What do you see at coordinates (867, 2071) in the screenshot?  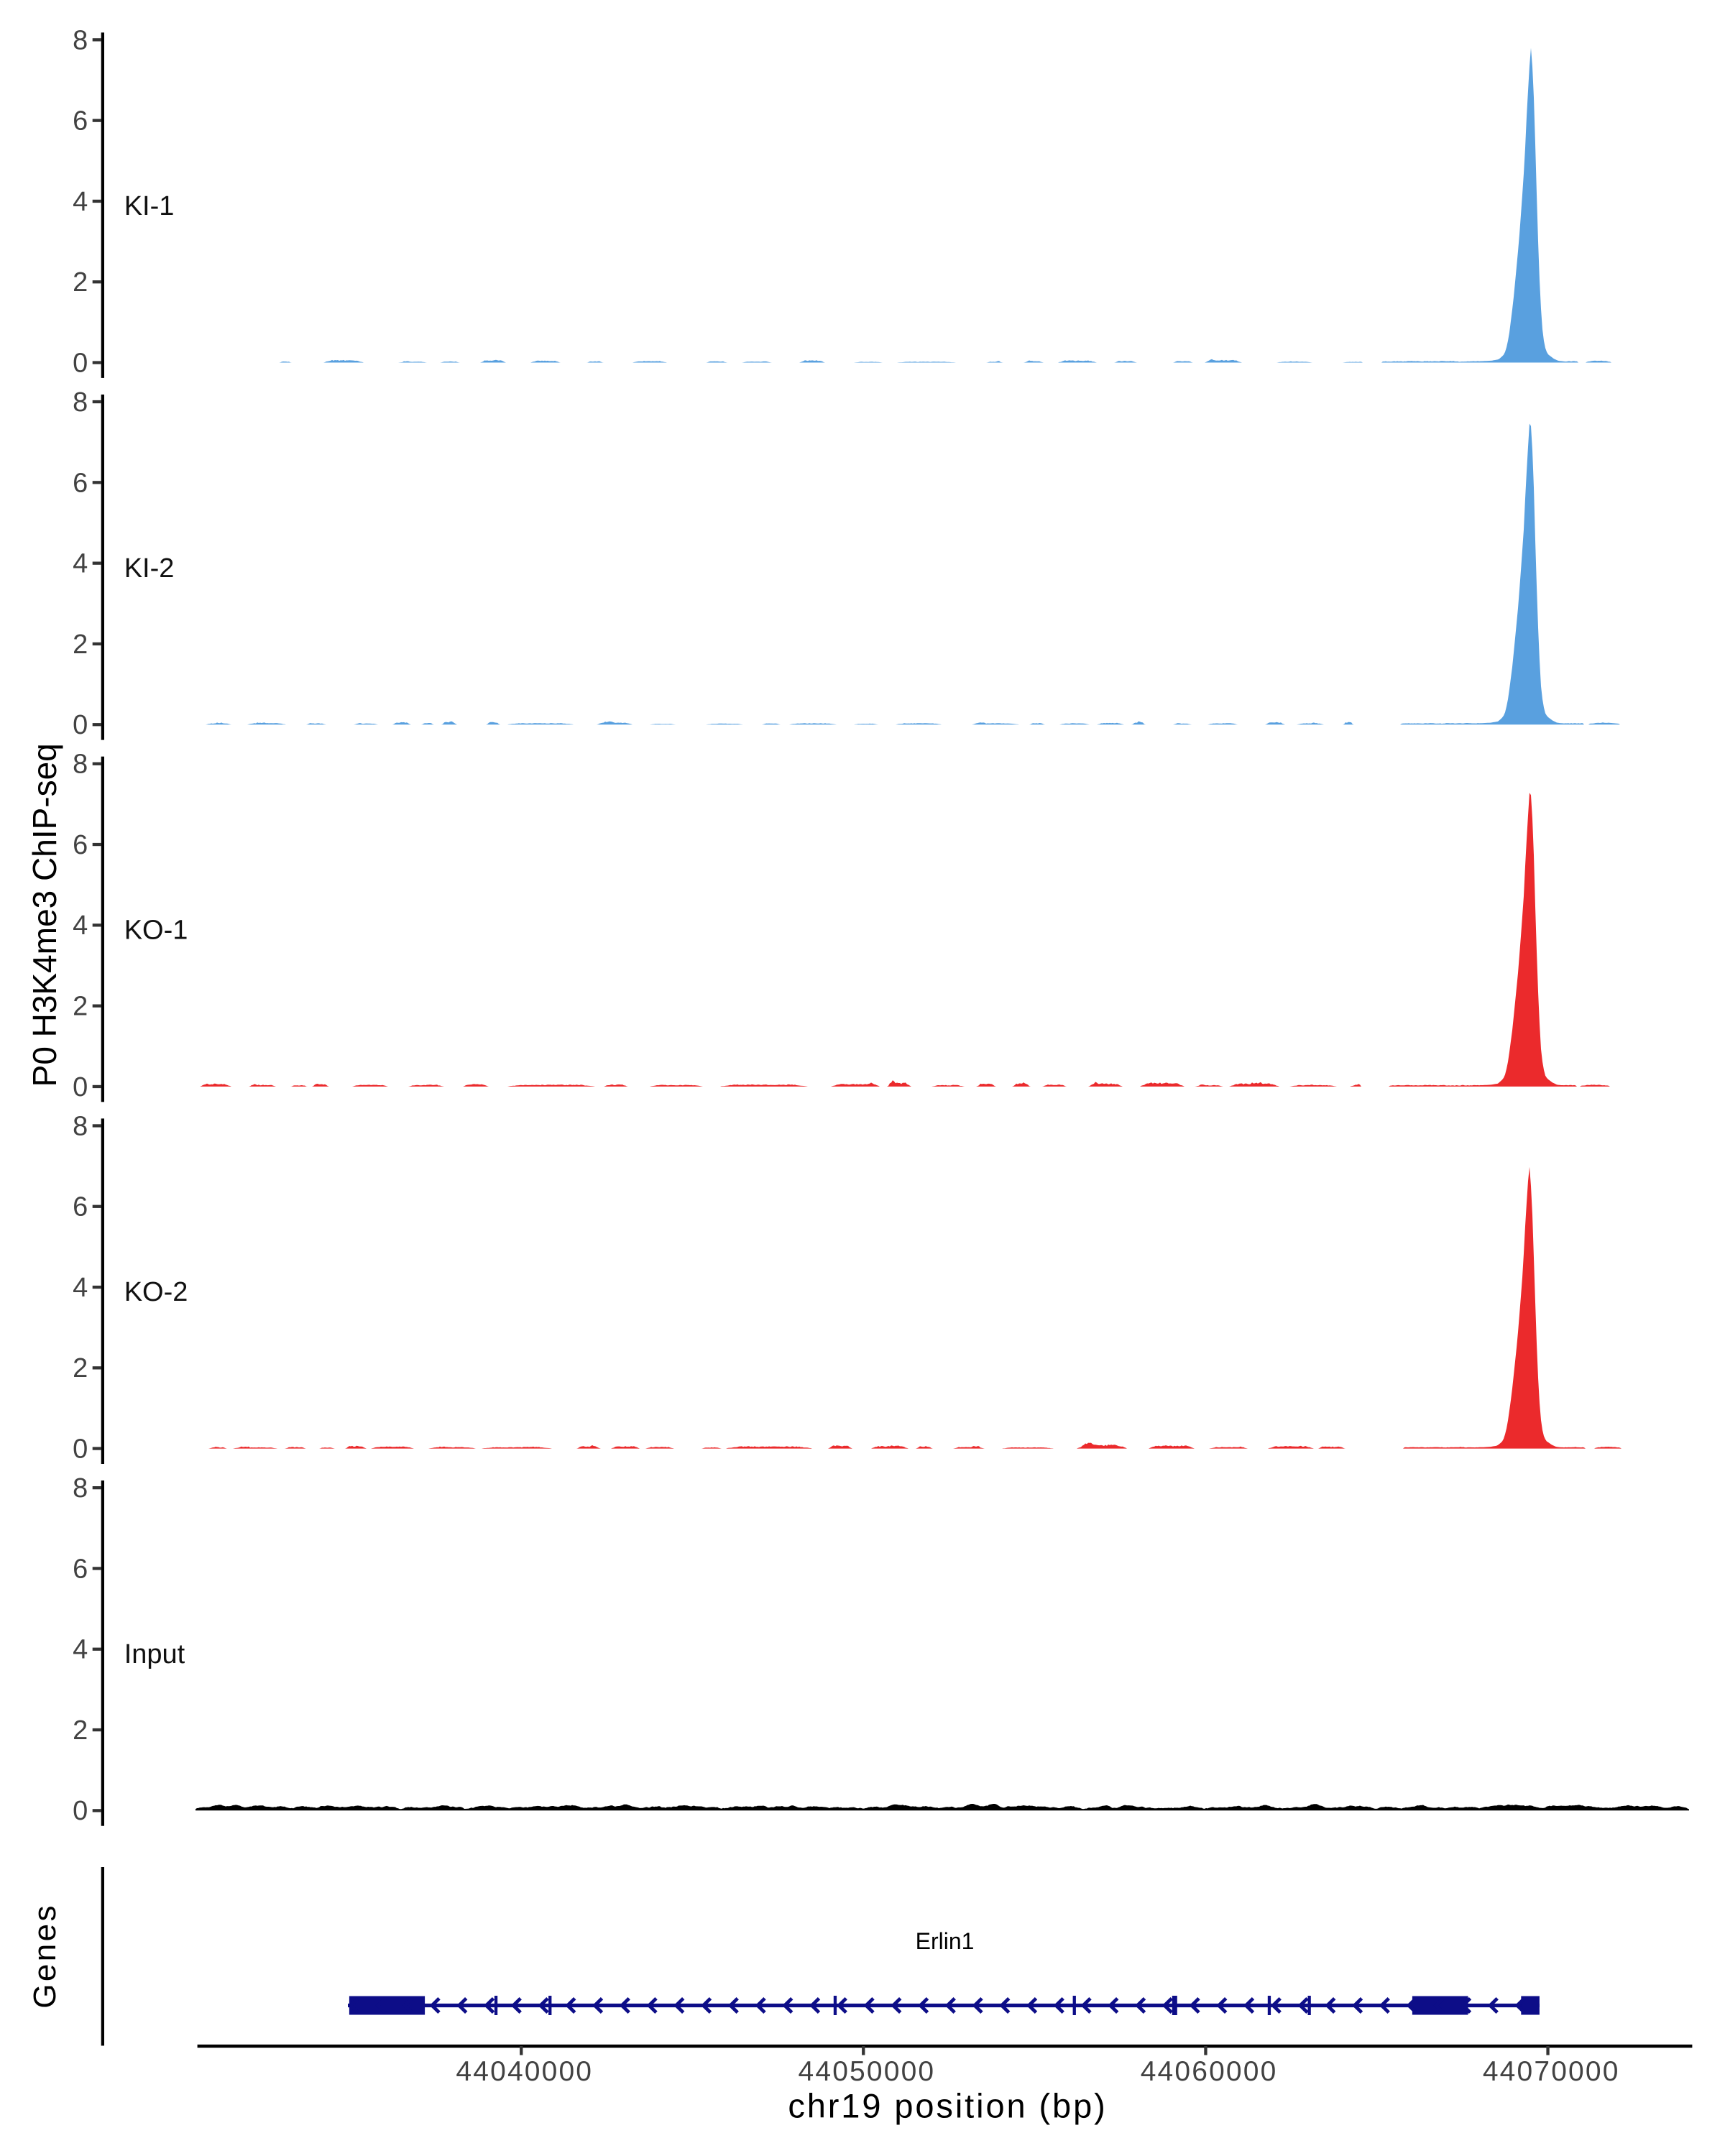 I see `svg-text: 44050000` at bounding box center [867, 2071].